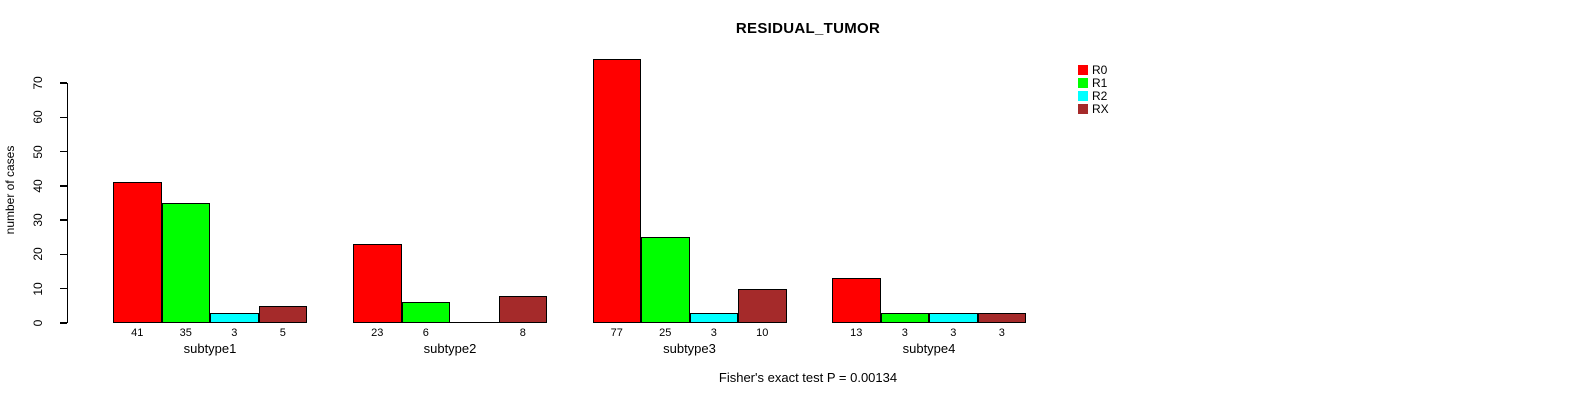 This screenshot has width=1590, height=400. I want to click on bar-rx-subtype3, so click(762, 305).